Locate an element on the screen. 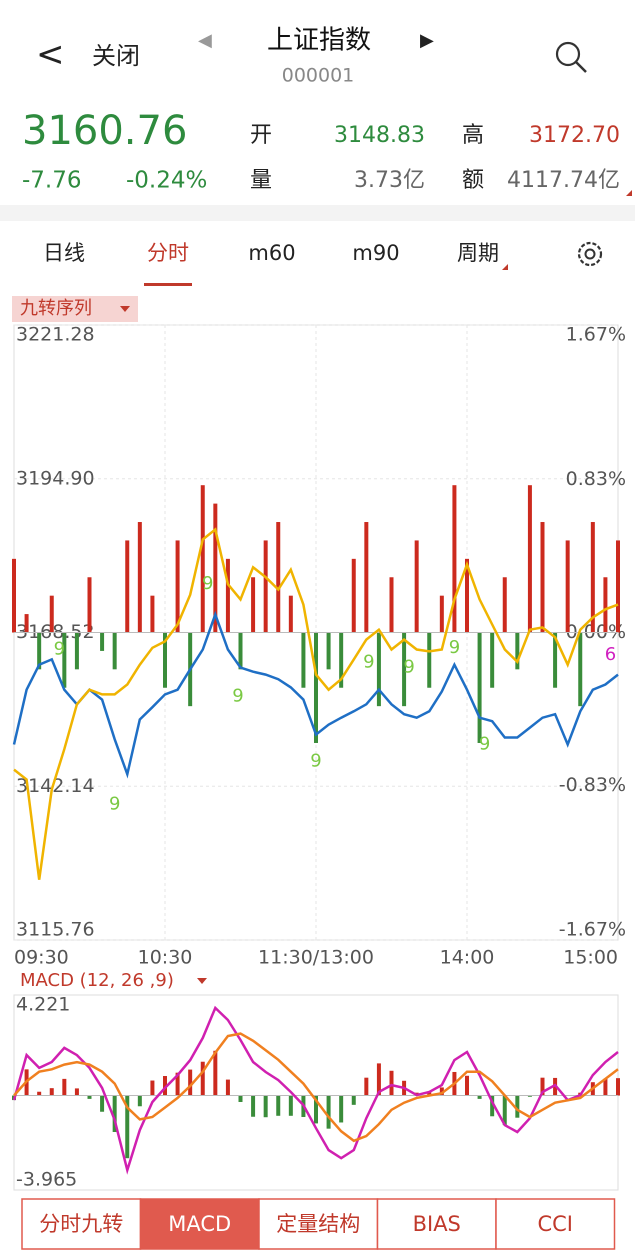  back-button: < is located at coordinates (50, 55).